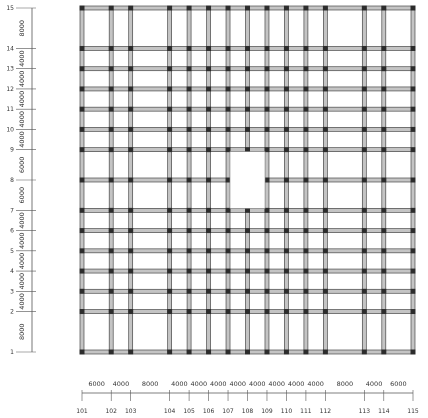 The height and width of the screenshot is (418, 428). I want to click on y-axis-label: 12, so click(10, 89).